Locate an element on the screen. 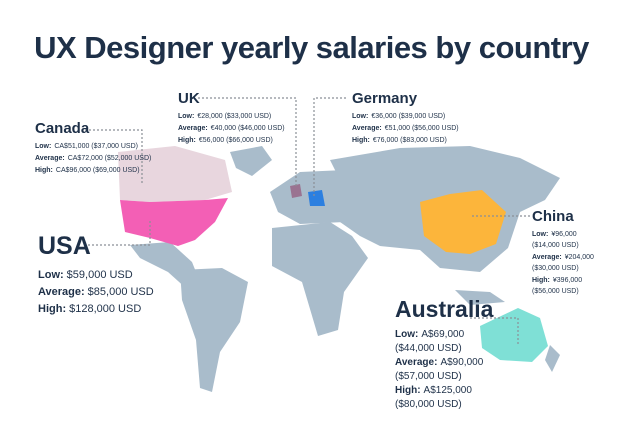  salary-value: €56,000 ($66,000 USD) is located at coordinates (235, 140).